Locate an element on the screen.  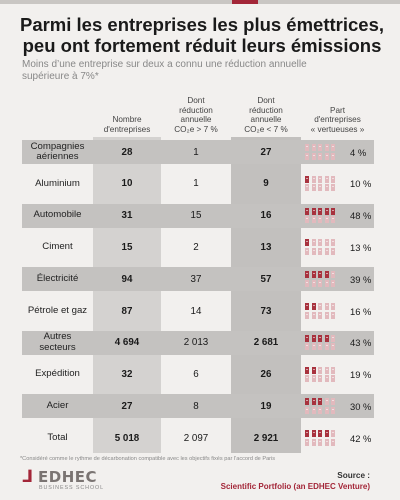
cell-below7: 19 is located at coordinates (266, 406).